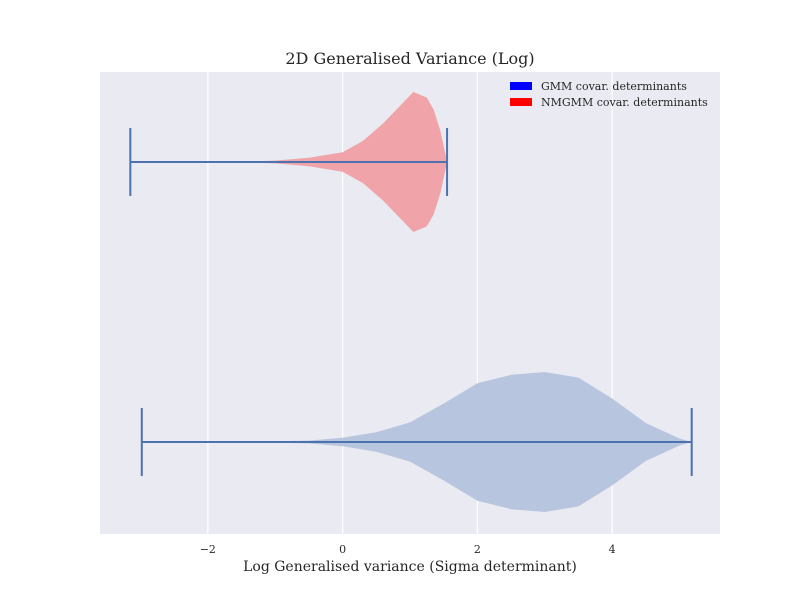 The image size is (800, 600). What do you see at coordinates (624, 102) in the screenshot?
I see `legend-label: NMGMM covar. determinants` at bounding box center [624, 102].